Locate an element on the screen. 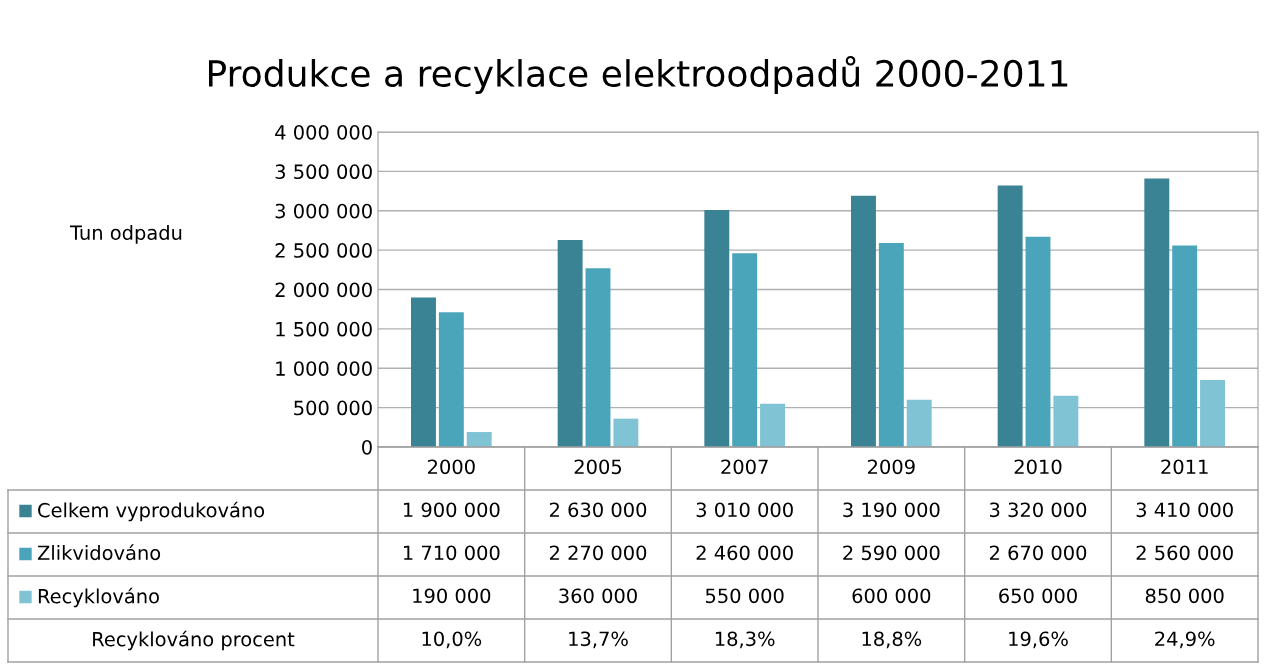 The height and width of the screenshot is (670, 1276). data-label: 850 000 is located at coordinates (1184, 596).